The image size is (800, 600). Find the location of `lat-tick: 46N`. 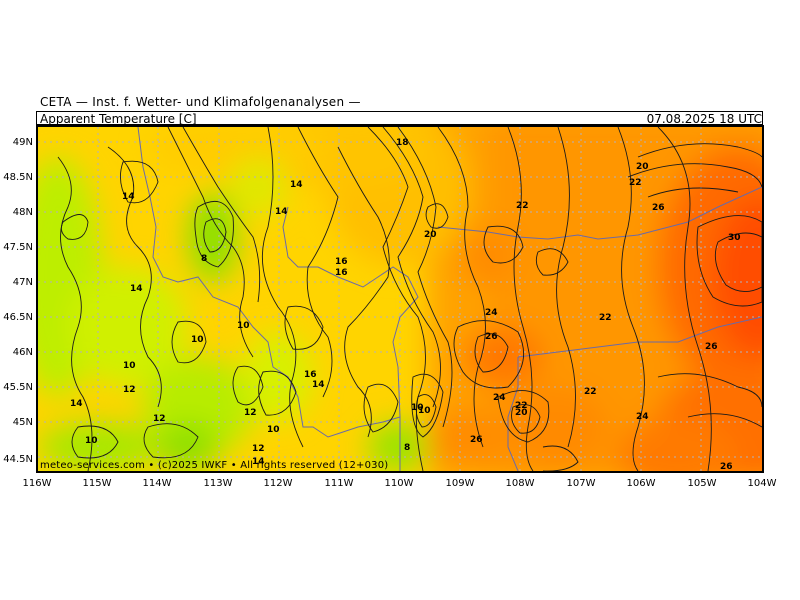

lat-tick: 46N is located at coordinates (23, 352).